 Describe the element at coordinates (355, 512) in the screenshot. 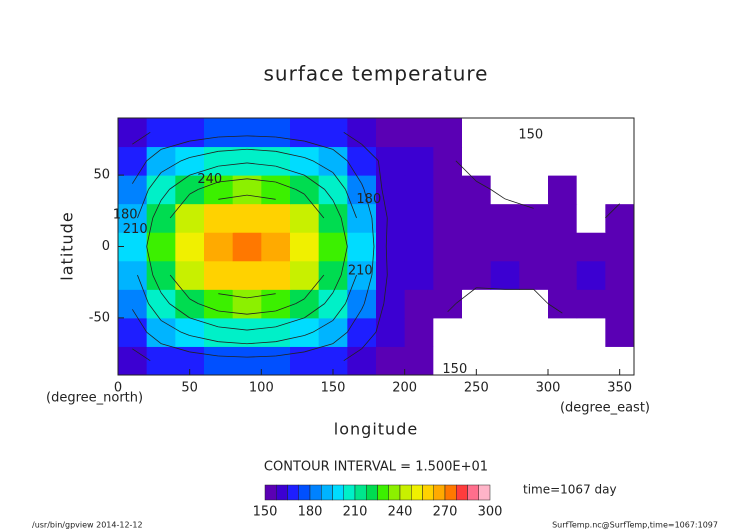

I see `colorbar-tick-label: 210` at that location.